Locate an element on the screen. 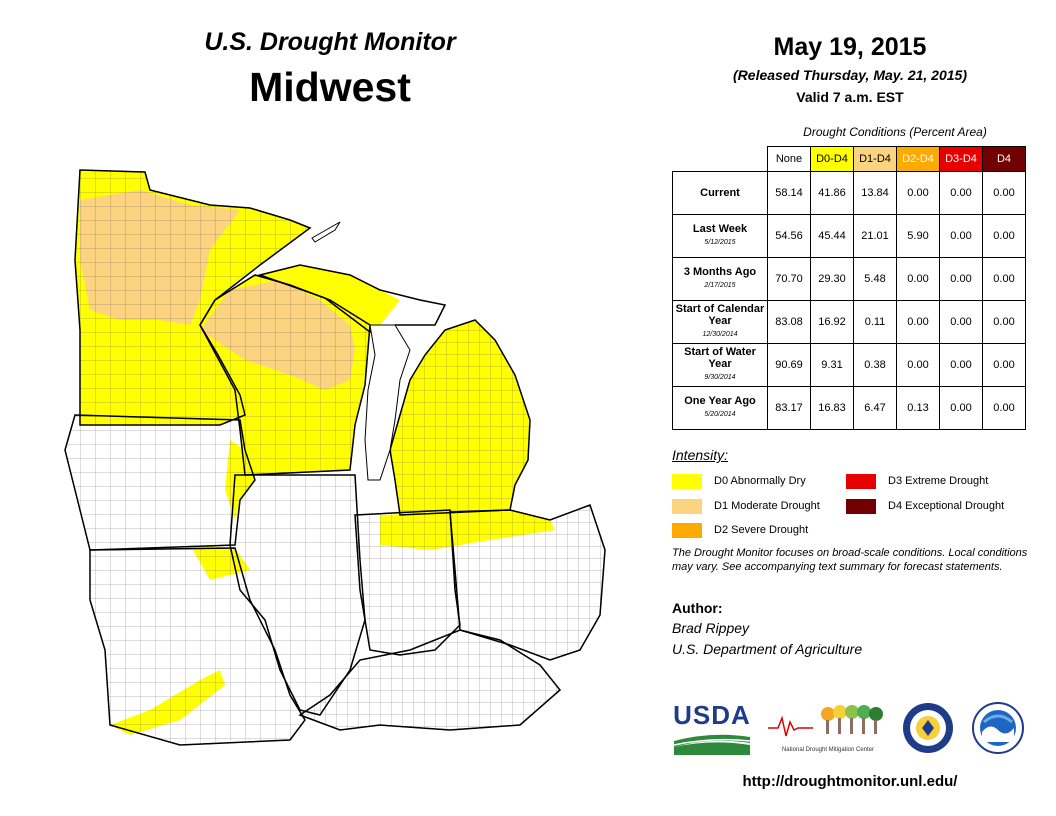  row-date: 12/30/2014 is located at coordinates (720, 334).